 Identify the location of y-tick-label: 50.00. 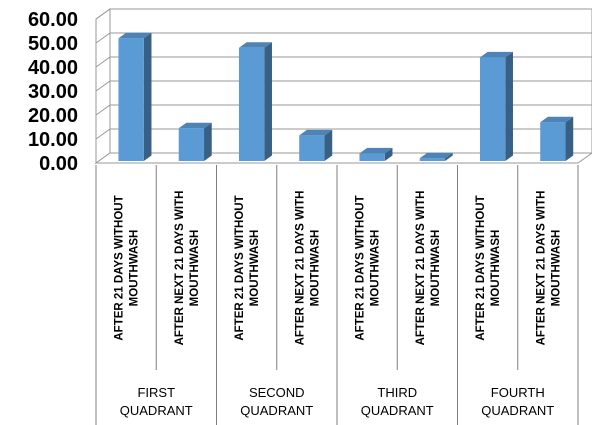
(53, 44).